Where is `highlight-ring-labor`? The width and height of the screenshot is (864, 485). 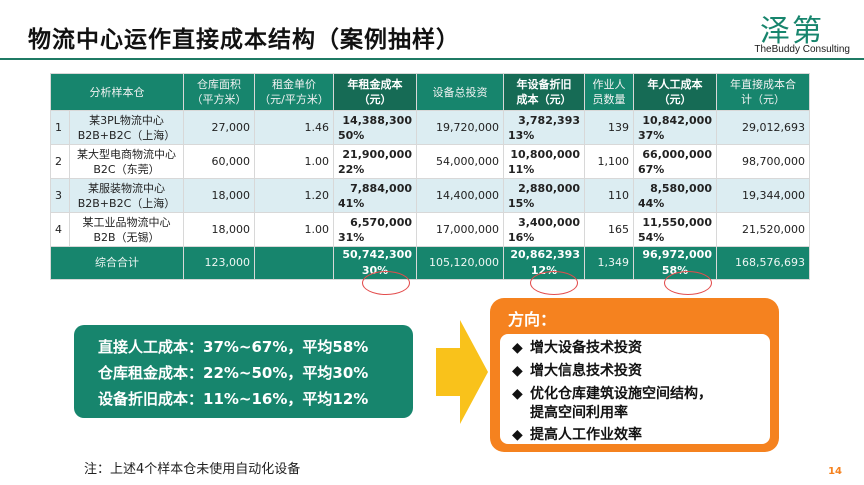 highlight-ring-labor is located at coordinates (688, 283).